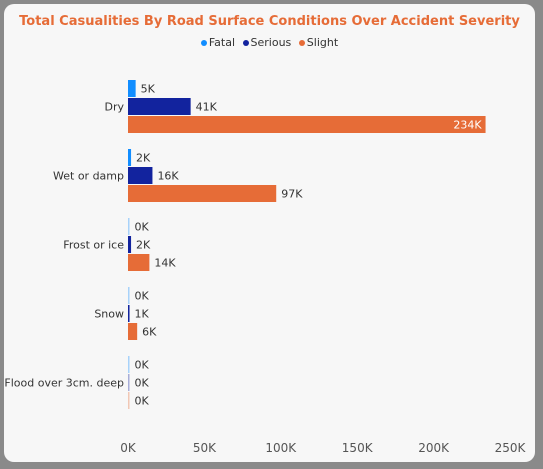 The height and width of the screenshot is (469, 543). I want to click on legend-label-serious: Serious, so click(271, 42).